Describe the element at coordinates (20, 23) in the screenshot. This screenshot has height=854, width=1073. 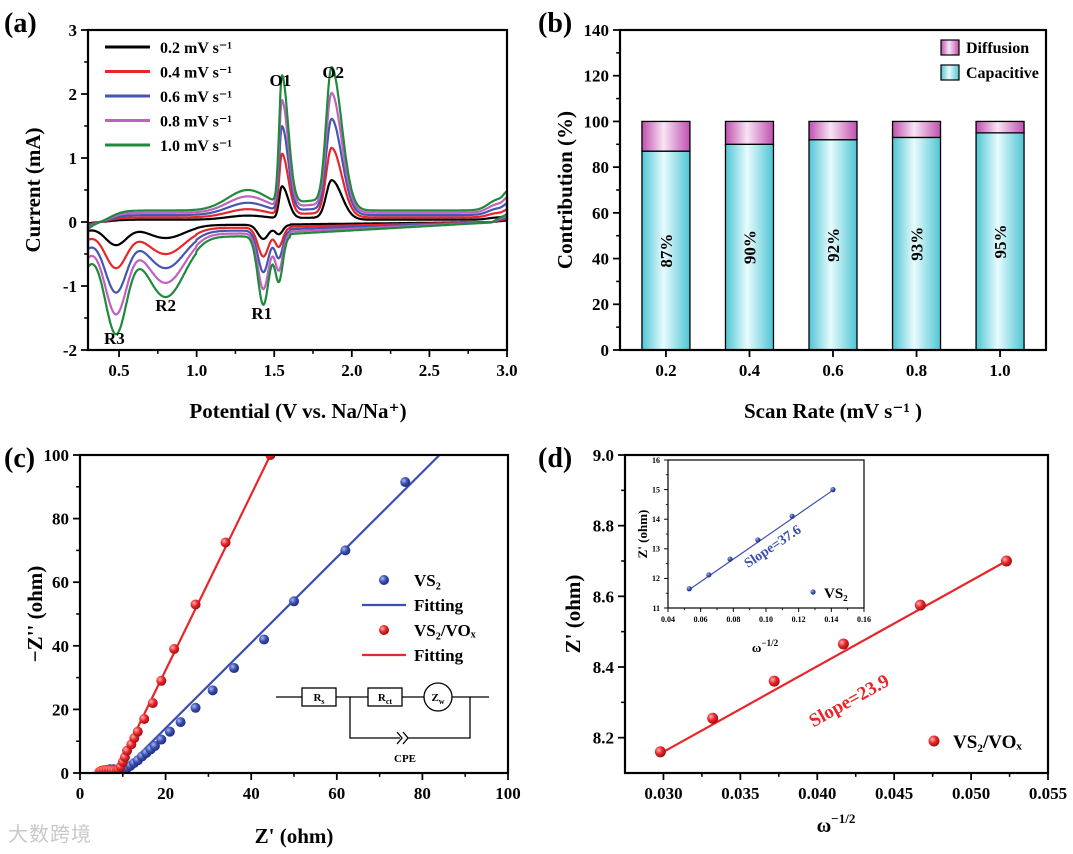
I see `panel-label: (a)` at that location.